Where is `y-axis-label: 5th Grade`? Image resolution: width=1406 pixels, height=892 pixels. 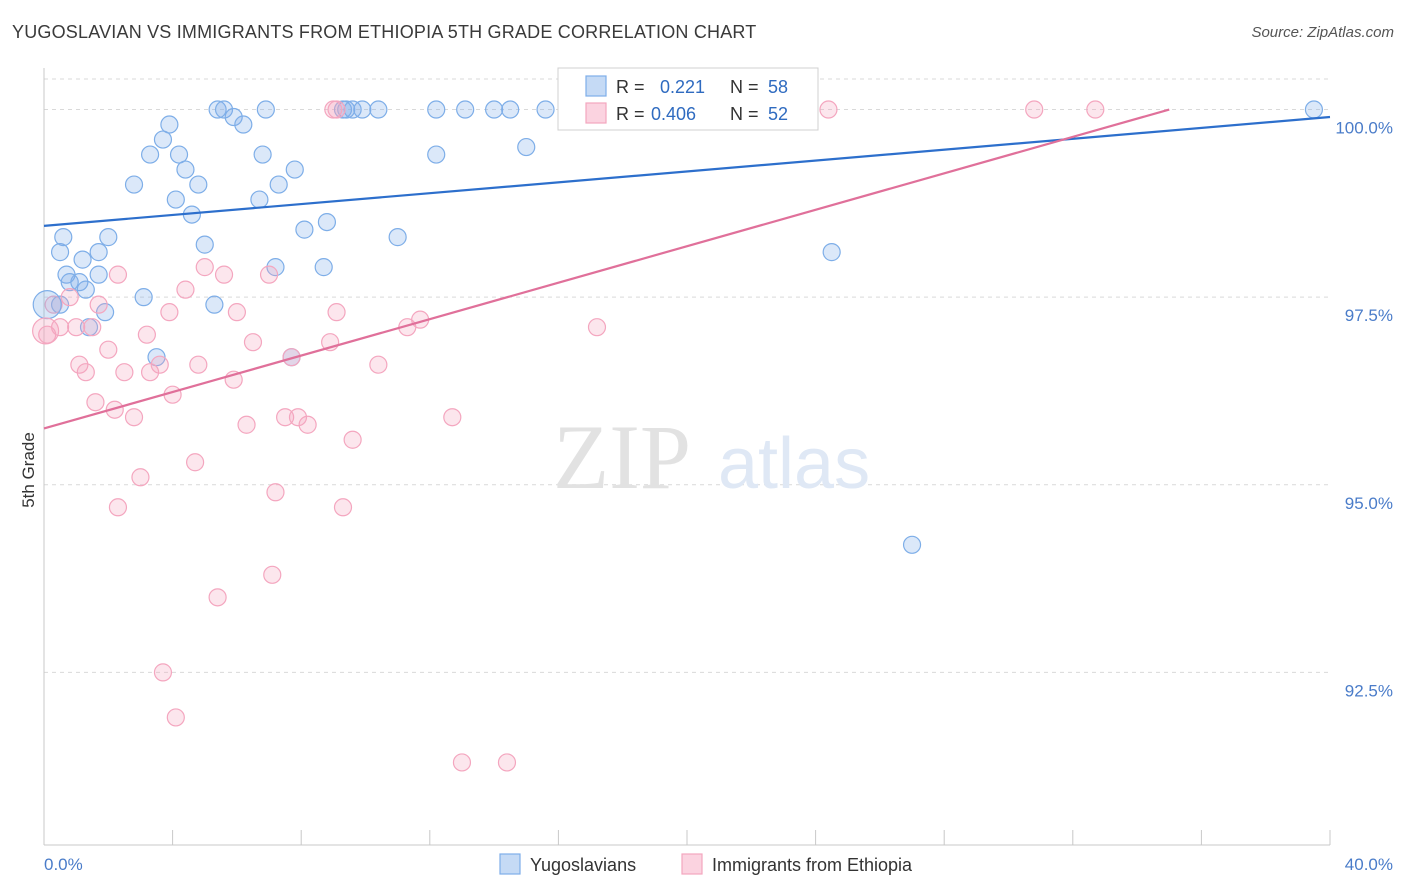
y-axis-label: 5th Grade is located at coordinates (28, 470).